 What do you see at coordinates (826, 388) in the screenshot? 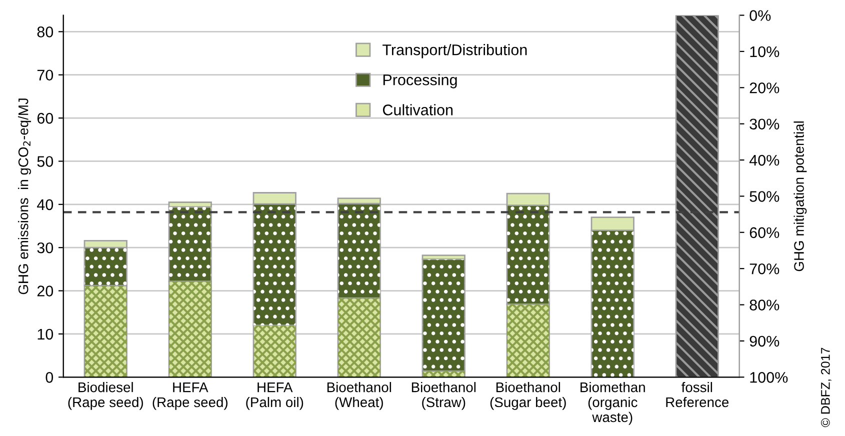
I see `text: © DBFZ, 2017` at bounding box center [826, 388].